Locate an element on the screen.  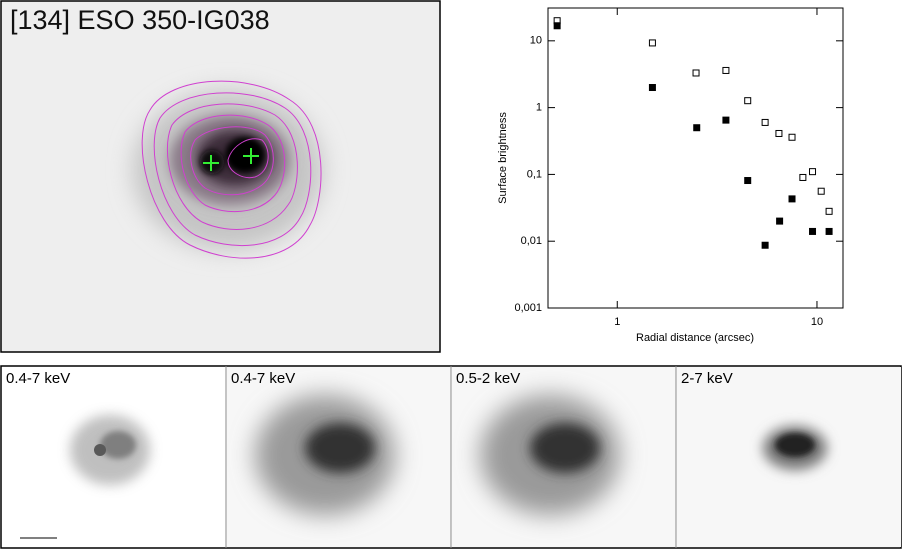
y-tick-label: 10 is located at coordinates (536, 41).